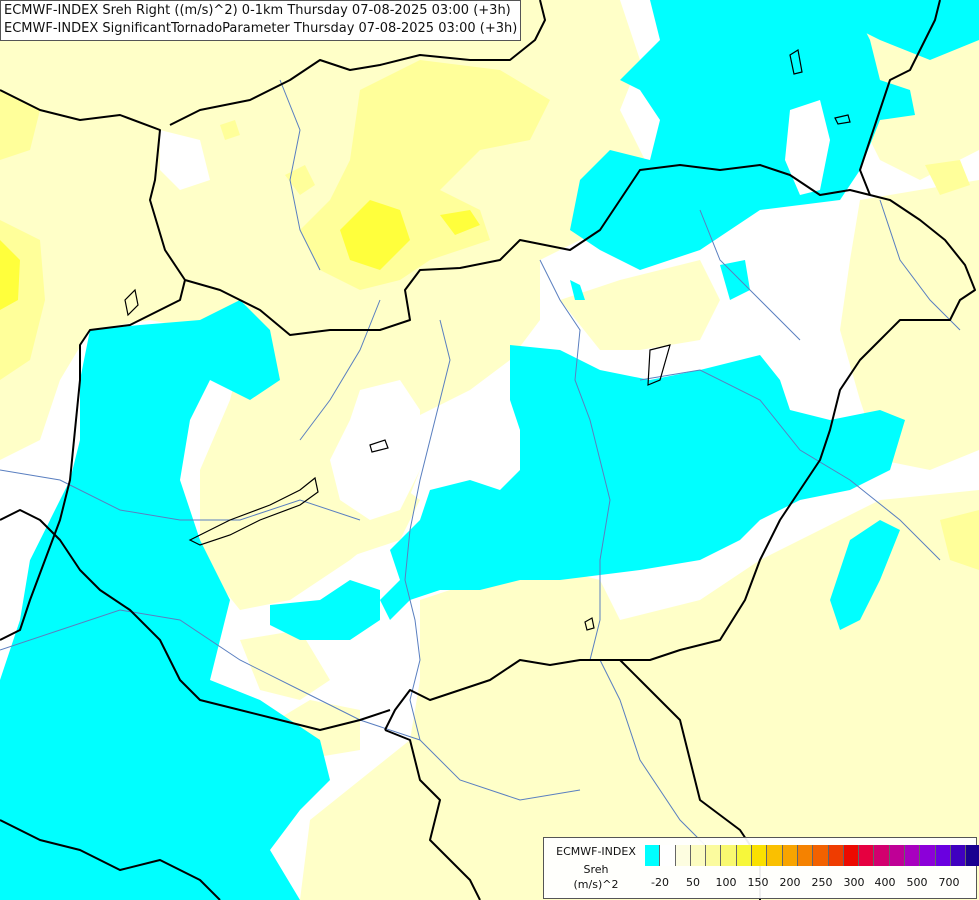 This screenshot has width=979, height=900. What do you see at coordinates (596, 884) in the screenshot?
I see `legend-unit-label: (m/s)^2` at bounding box center [596, 884].